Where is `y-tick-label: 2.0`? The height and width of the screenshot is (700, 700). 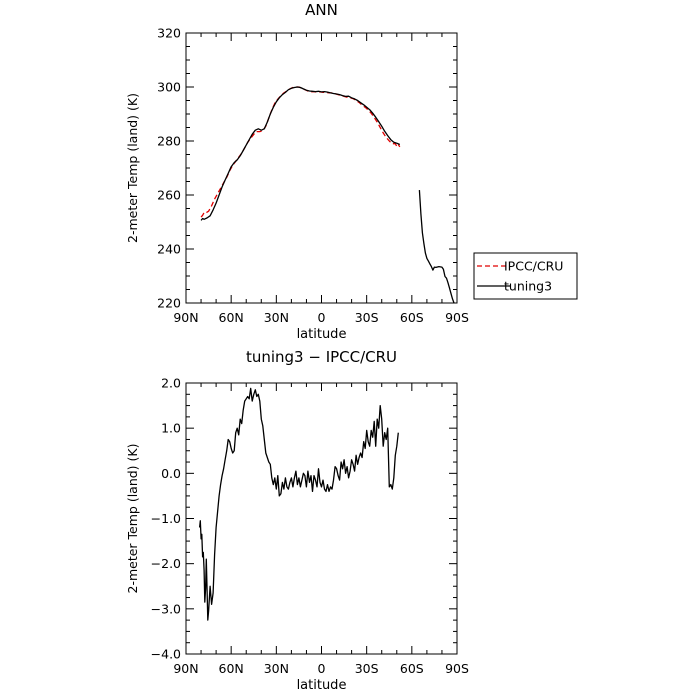 y-tick-label: 2.0 is located at coordinates (171, 383).